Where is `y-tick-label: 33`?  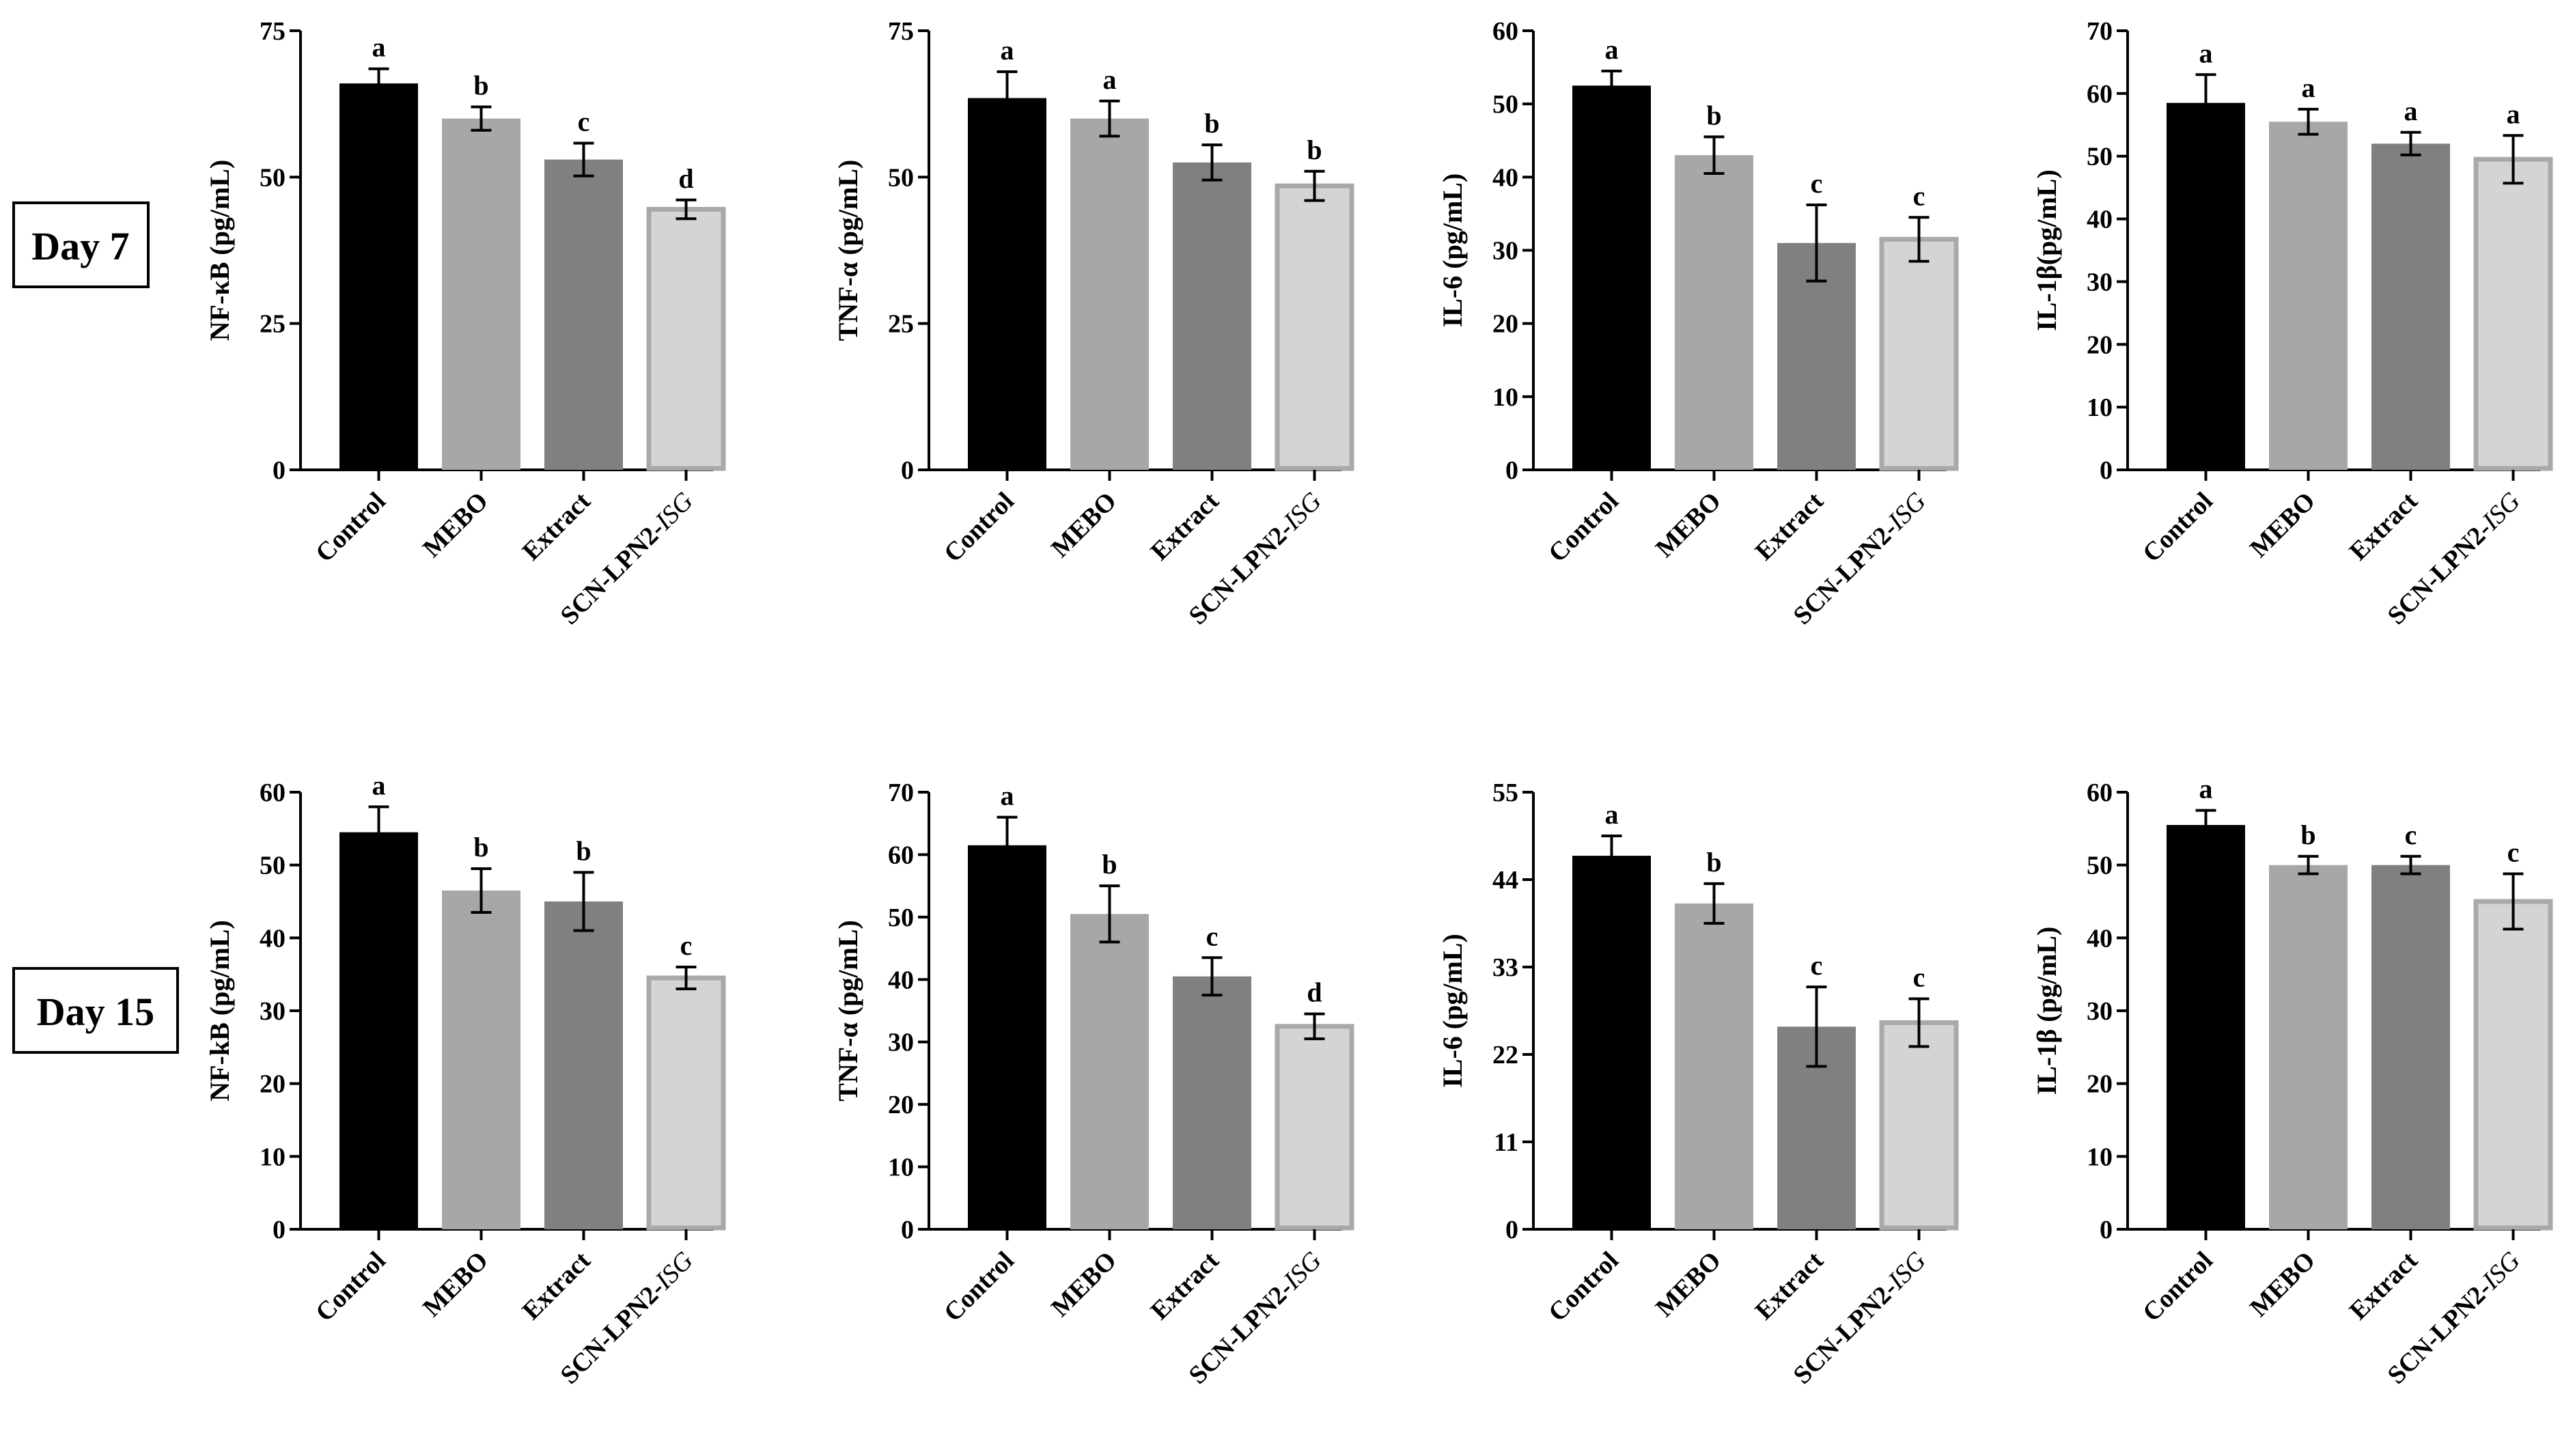
y-tick-label: 33 is located at coordinates (1505, 967).